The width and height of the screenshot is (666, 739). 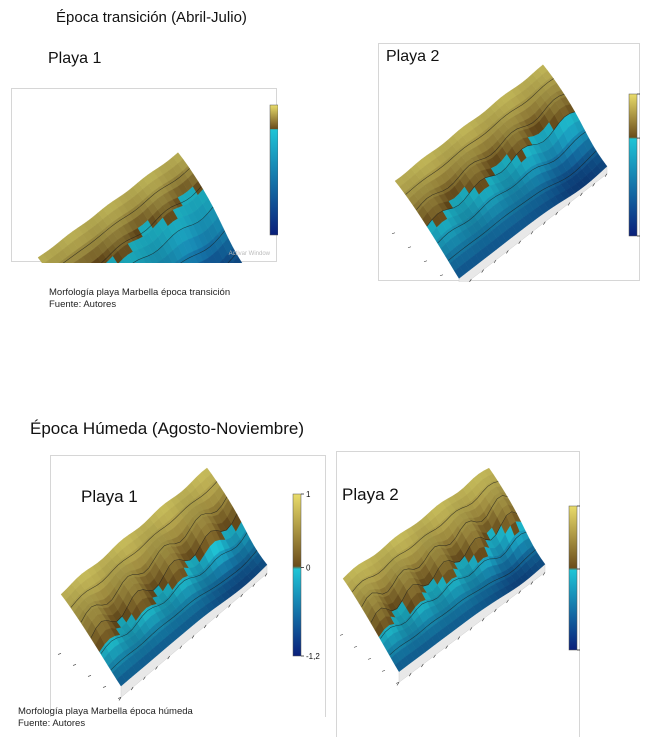 What do you see at coordinates (308, 494) in the screenshot?
I see `colorbar-tick-label: 1` at bounding box center [308, 494].